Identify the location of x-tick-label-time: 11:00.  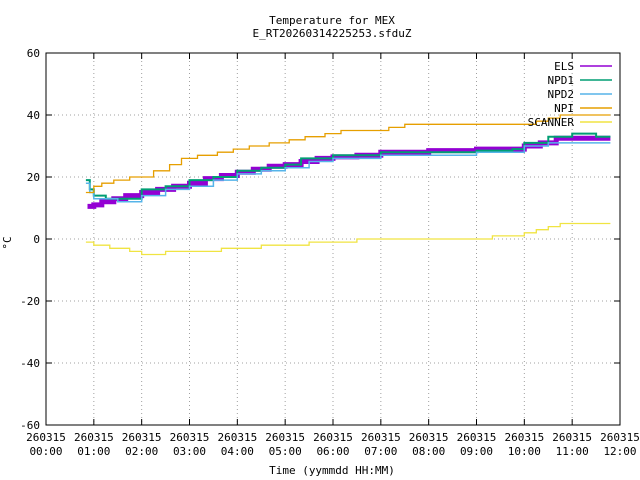
(572, 451).